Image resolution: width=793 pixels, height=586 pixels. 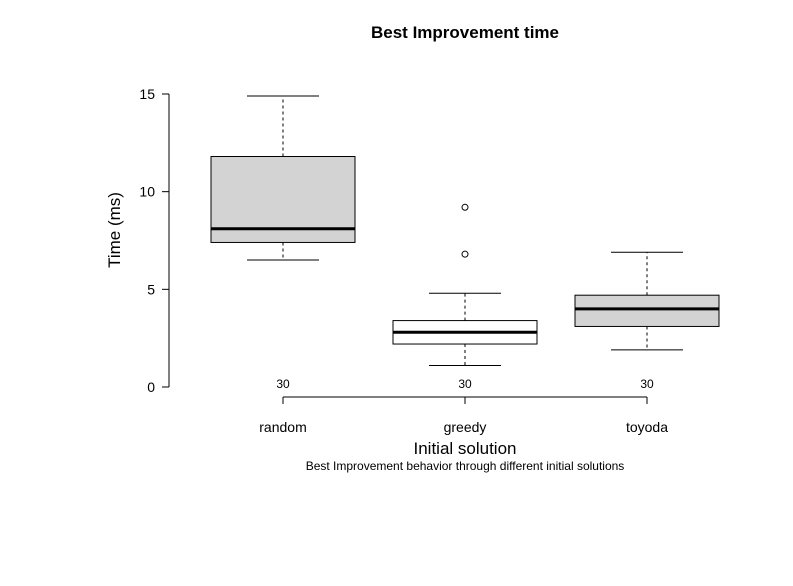 What do you see at coordinates (464, 448) in the screenshot?
I see `x-axis-title: Initial solution` at bounding box center [464, 448].